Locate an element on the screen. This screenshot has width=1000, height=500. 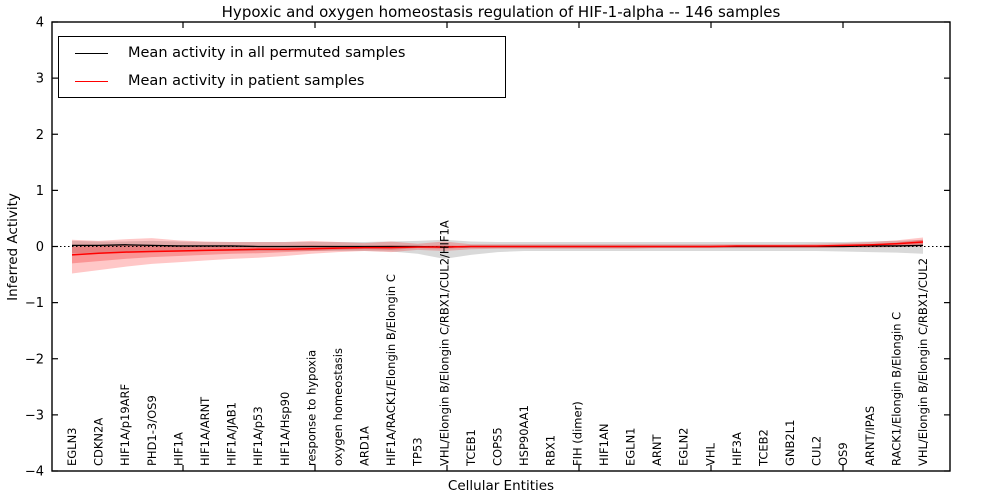
y-tick-labels: 4 3 2 1 0 −1 −2 −3 −4 is located at coordinates (34, 248).